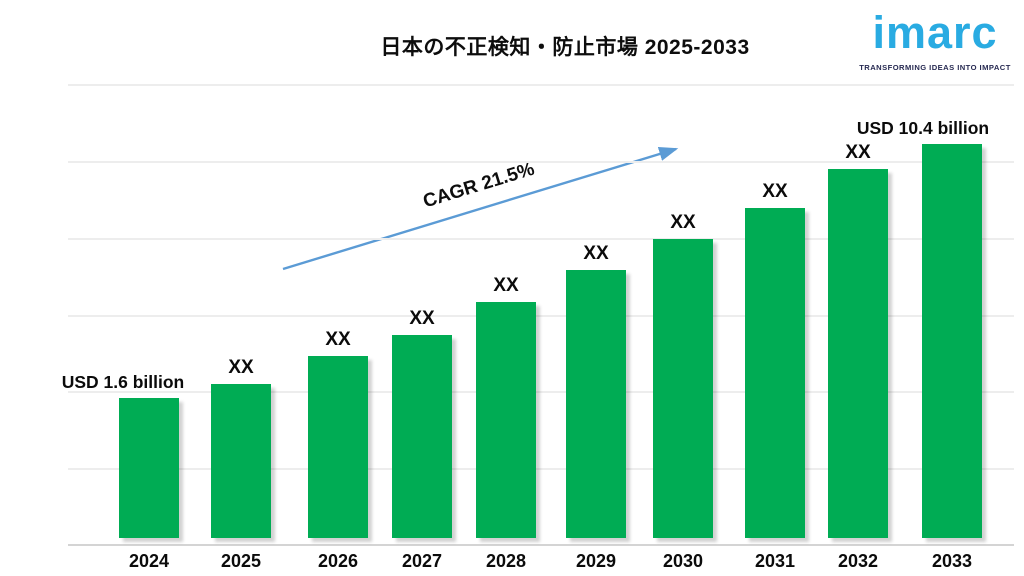  What do you see at coordinates (683, 388) in the screenshot?
I see `bar-2030` at bounding box center [683, 388].